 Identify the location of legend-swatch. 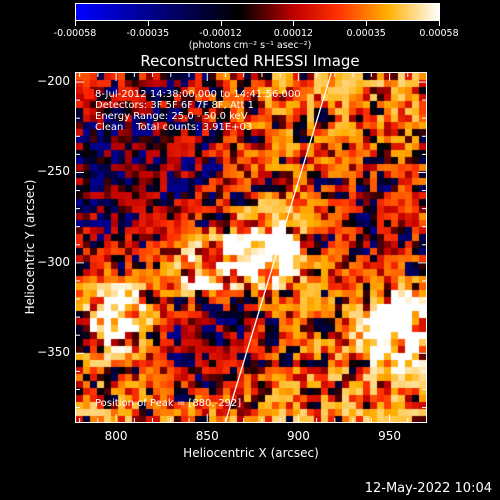
(89, 94).